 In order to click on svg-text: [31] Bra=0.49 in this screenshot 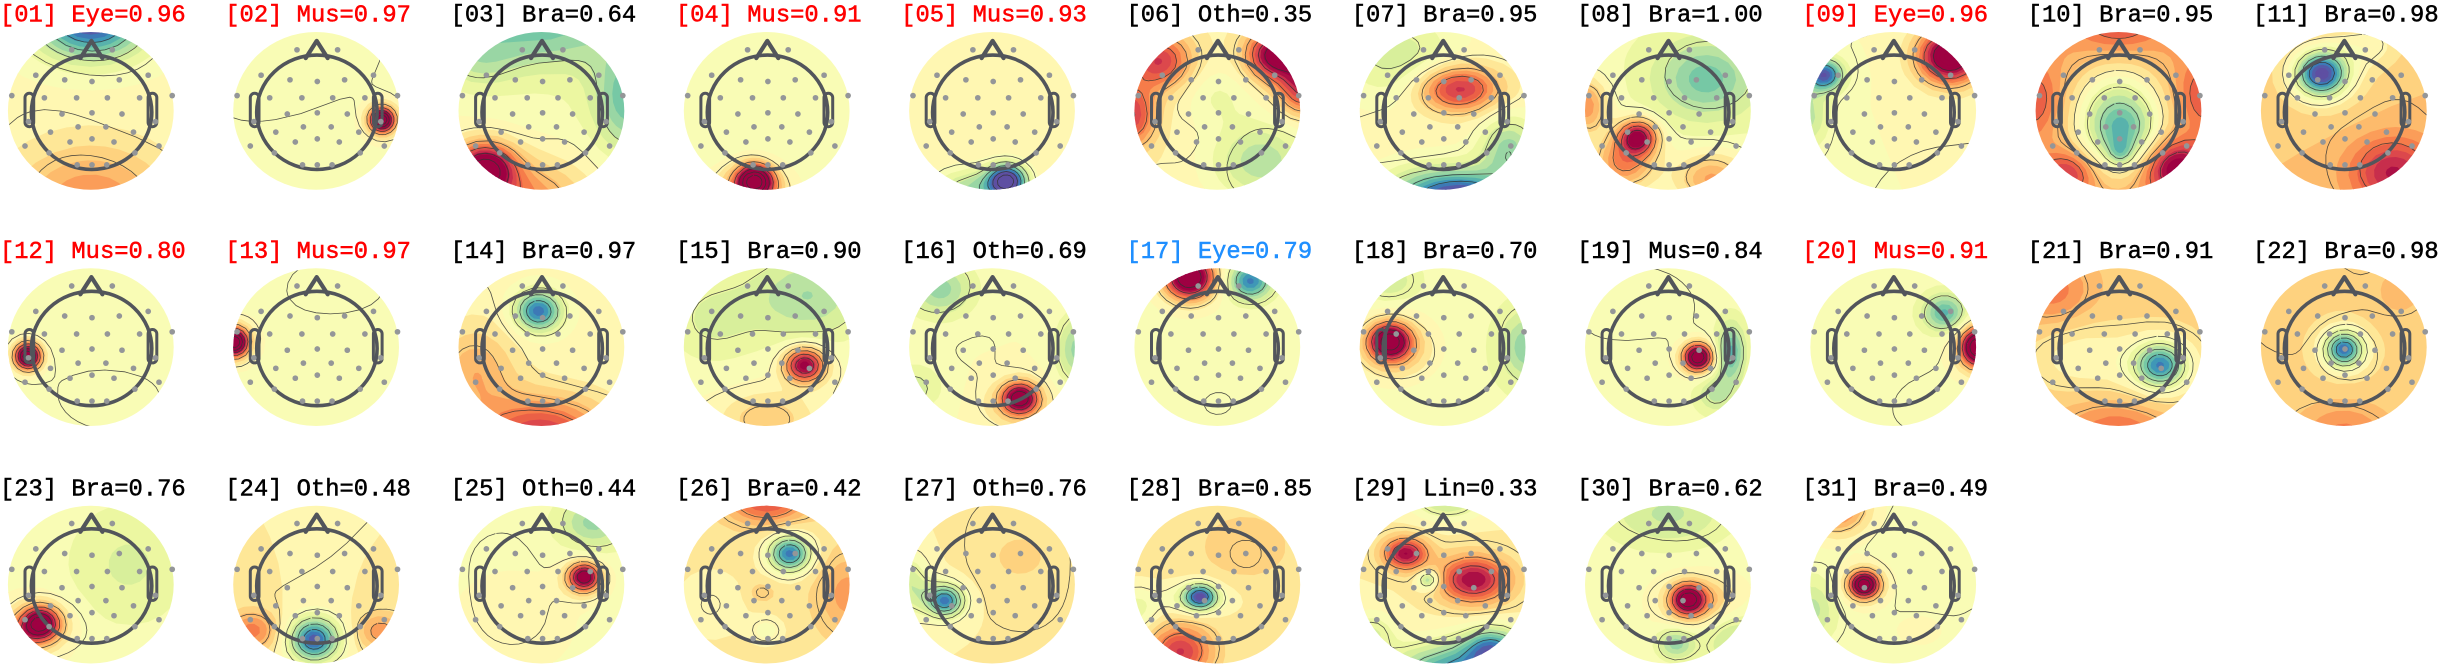, I will do `click(1895, 490)`.